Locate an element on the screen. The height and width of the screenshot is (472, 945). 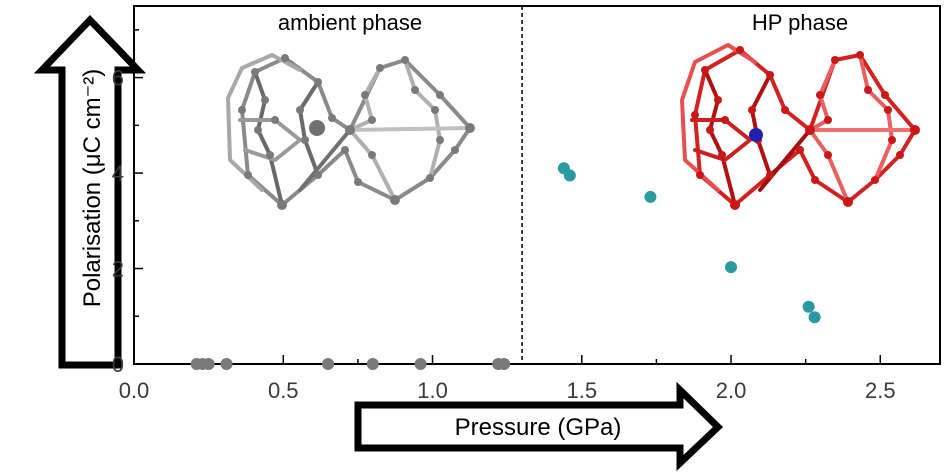
hp-central-ion is located at coordinates (756, 135).